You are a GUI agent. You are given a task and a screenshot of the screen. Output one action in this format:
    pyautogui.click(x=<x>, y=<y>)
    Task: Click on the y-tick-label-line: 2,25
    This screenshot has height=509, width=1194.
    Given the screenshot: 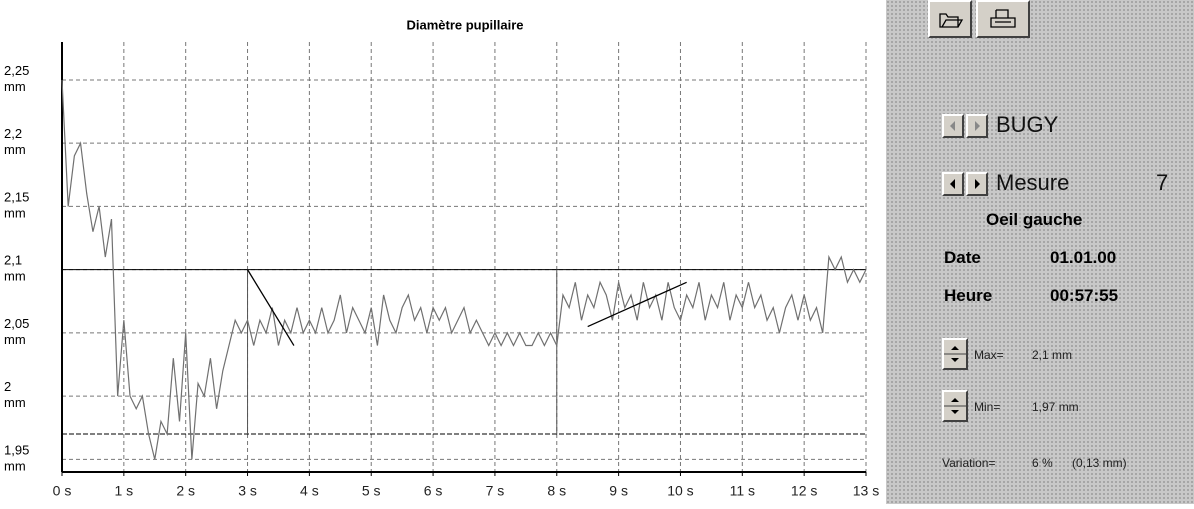 What is the action you would take?
    pyautogui.click(x=16, y=70)
    